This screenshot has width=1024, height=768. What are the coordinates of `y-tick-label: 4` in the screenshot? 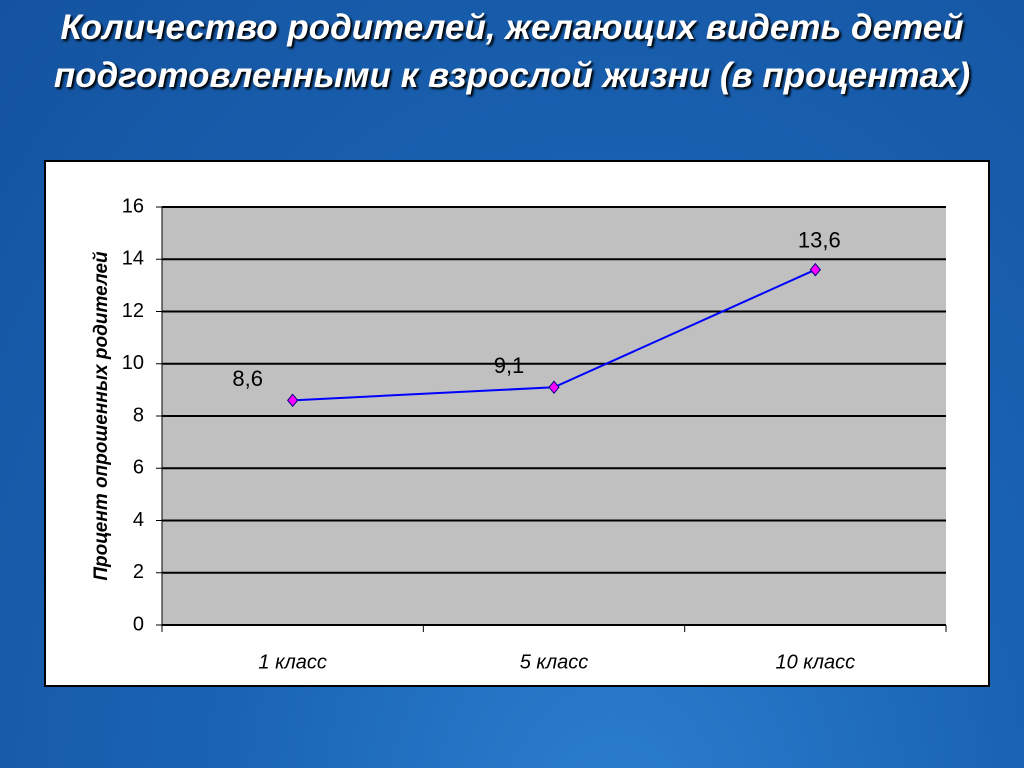 It's located at (138, 520).